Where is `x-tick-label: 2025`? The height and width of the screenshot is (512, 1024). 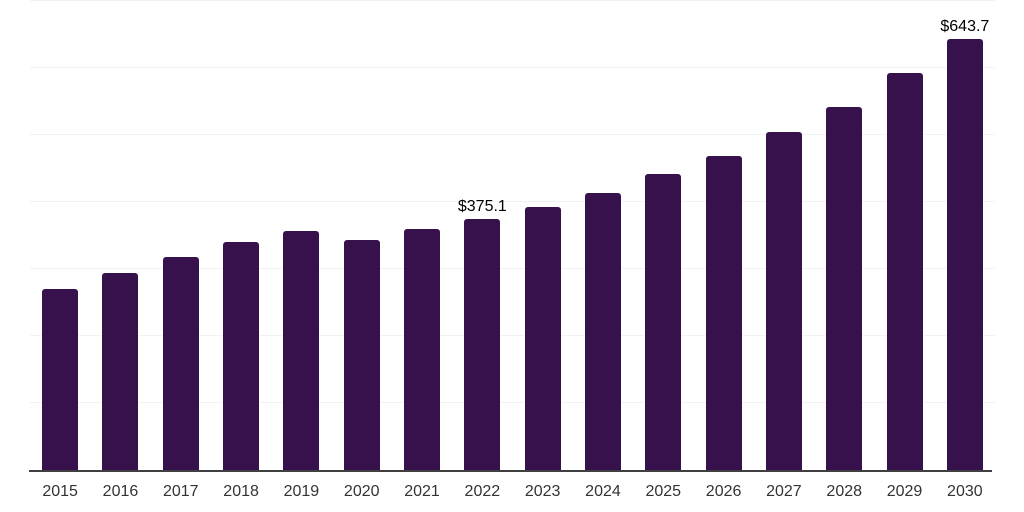
x-tick-label: 2025 is located at coordinates (663, 491).